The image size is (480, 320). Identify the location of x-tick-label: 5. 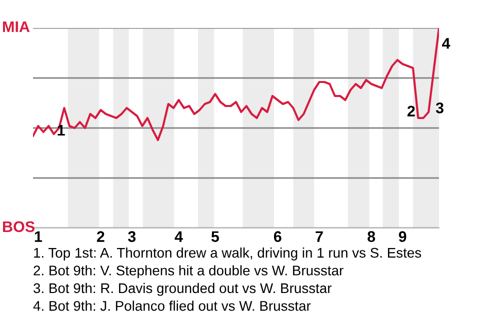
(215, 236).